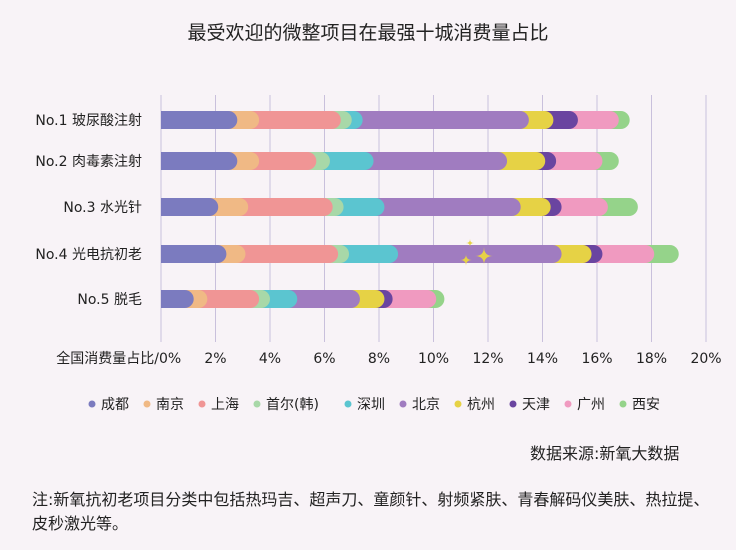  What do you see at coordinates (88, 254) in the screenshot?
I see `category-label: No.4 光电抗初老` at bounding box center [88, 254].